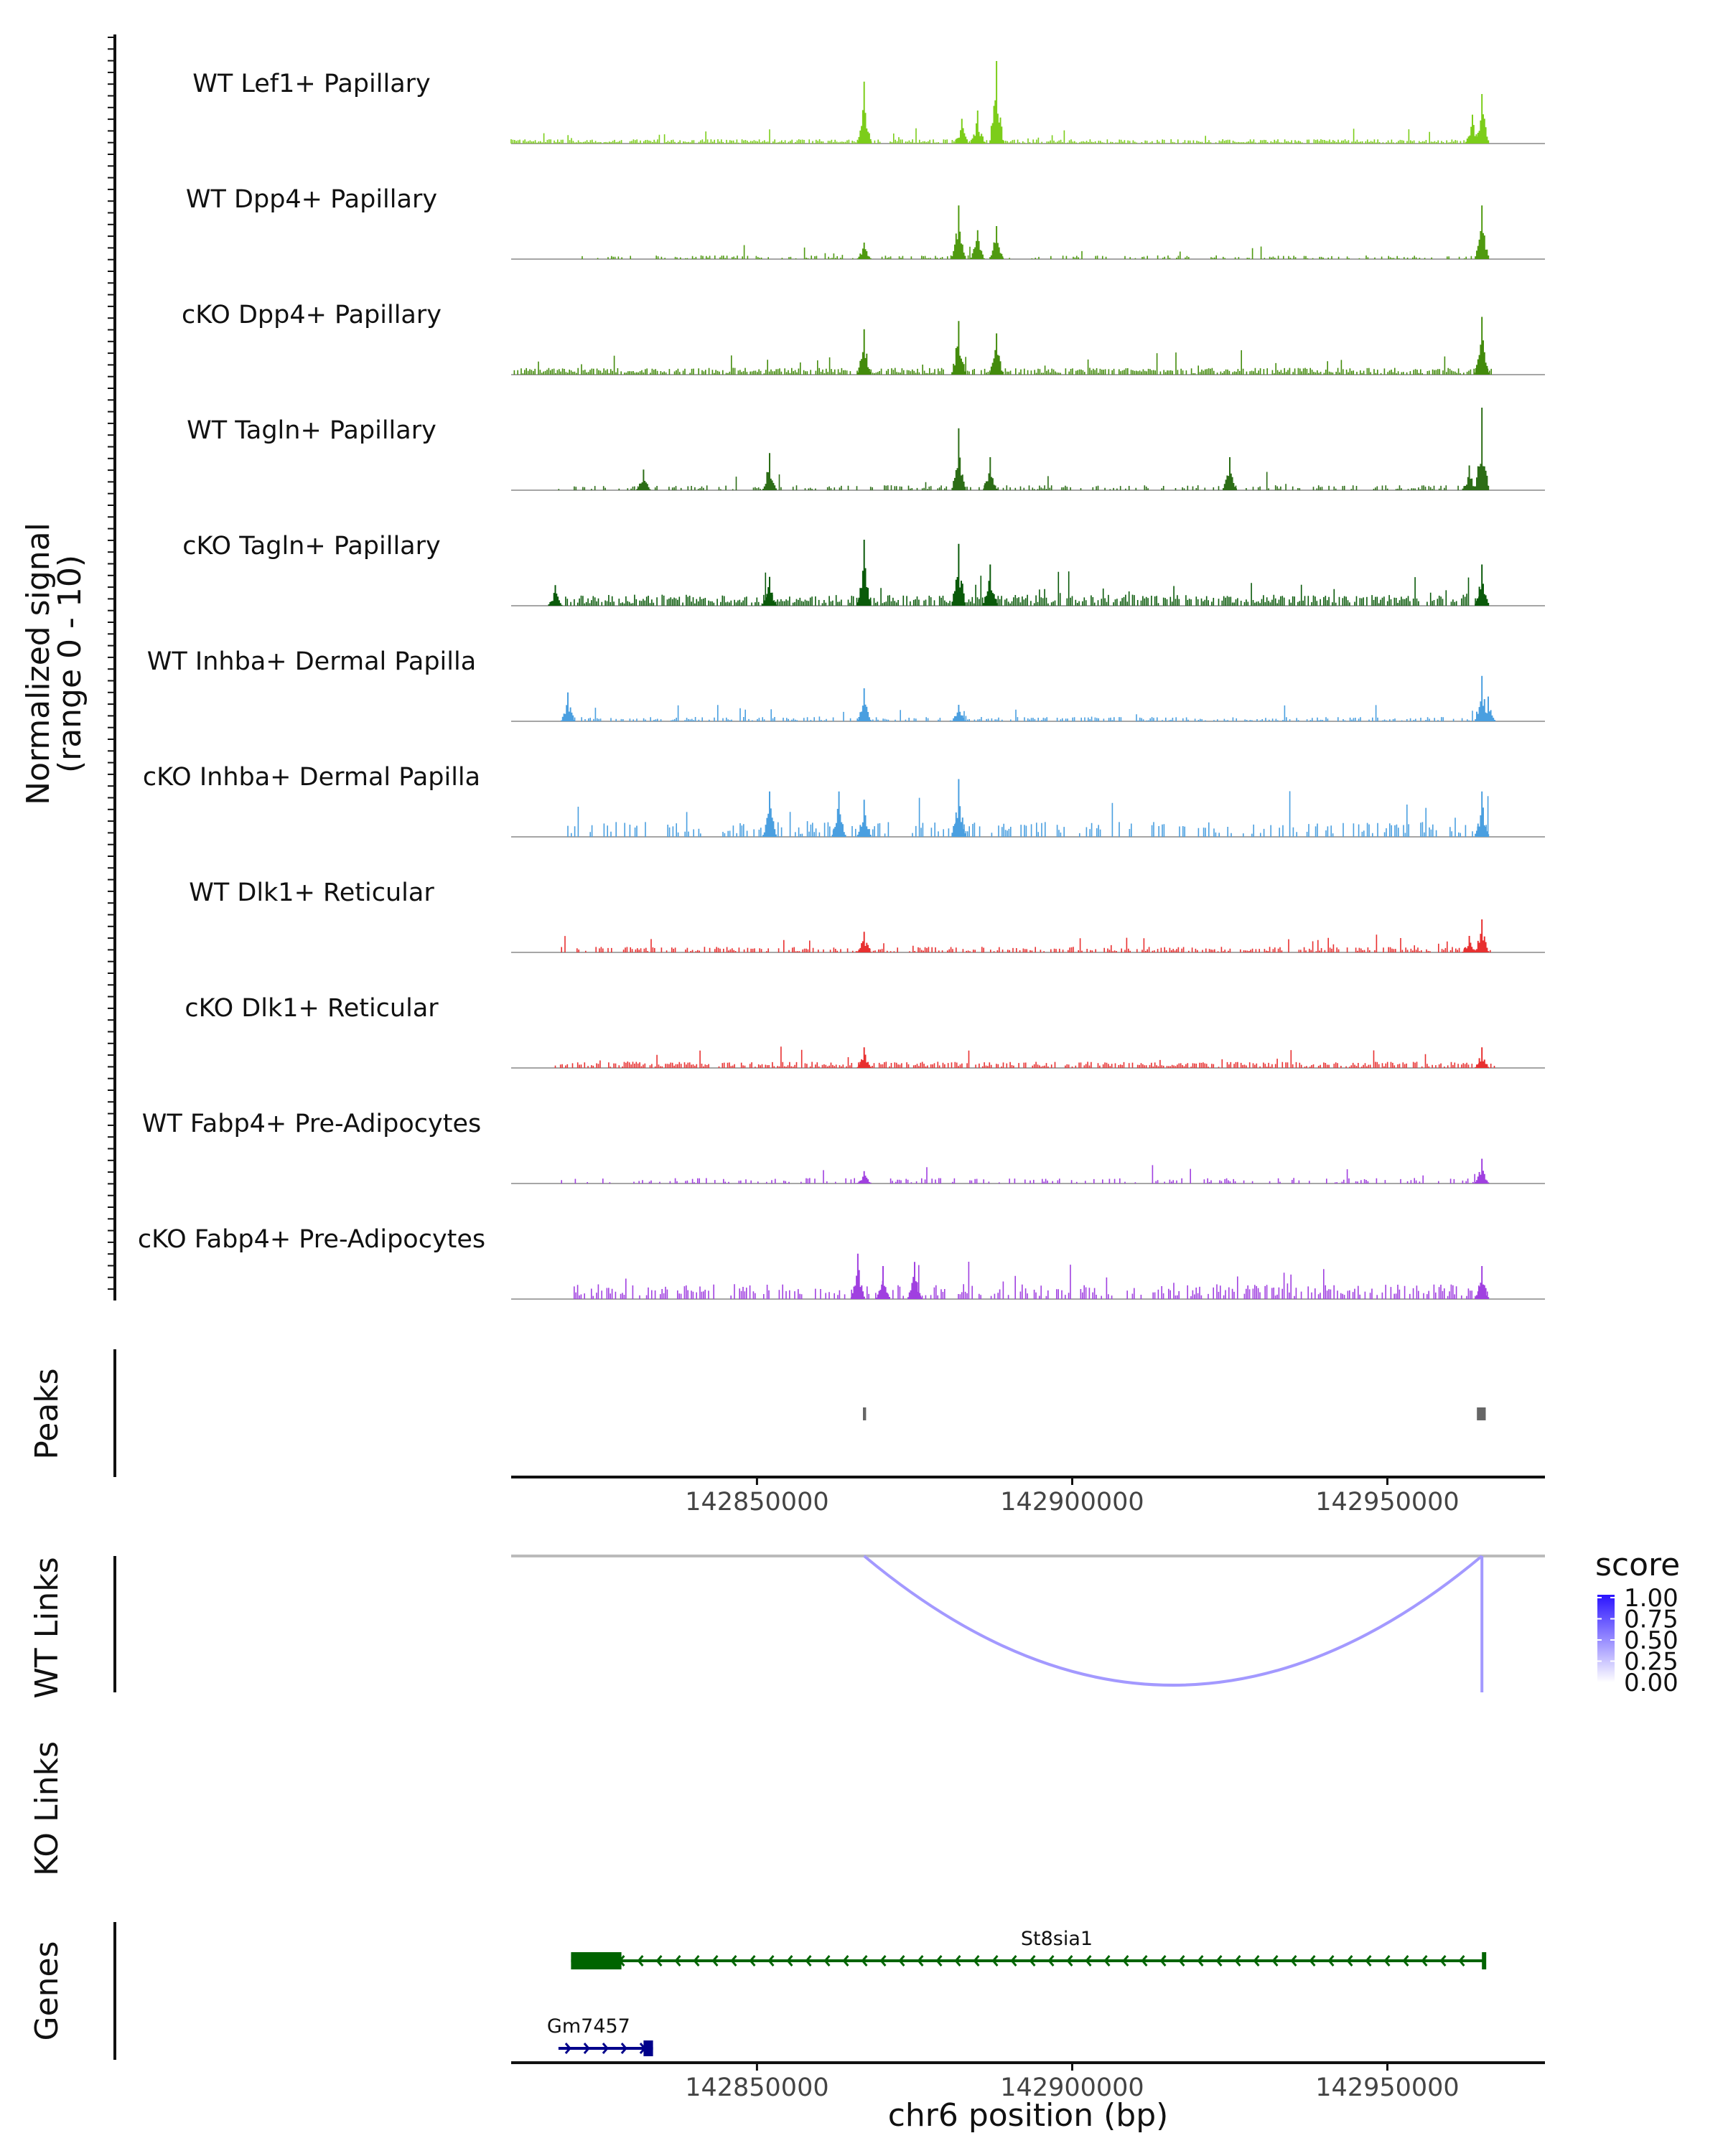  I want to click on legend-tick-1: 0.75, so click(1651, 1620).